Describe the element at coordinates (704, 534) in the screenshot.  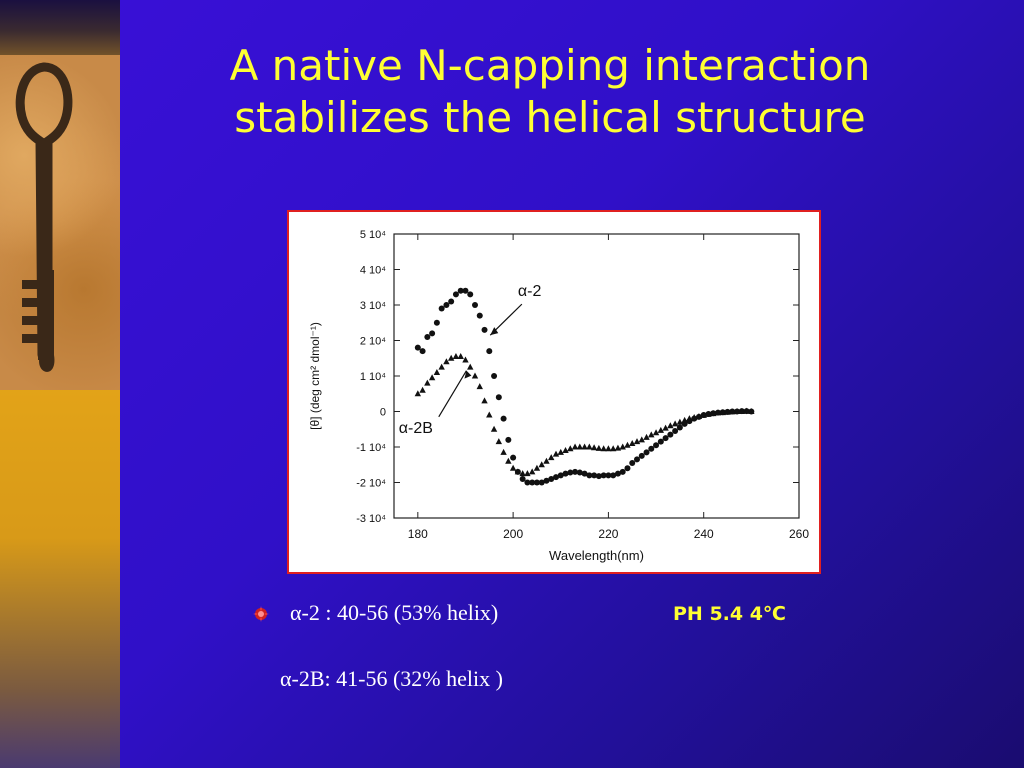
I see `x-tick-label: 240` at that location.